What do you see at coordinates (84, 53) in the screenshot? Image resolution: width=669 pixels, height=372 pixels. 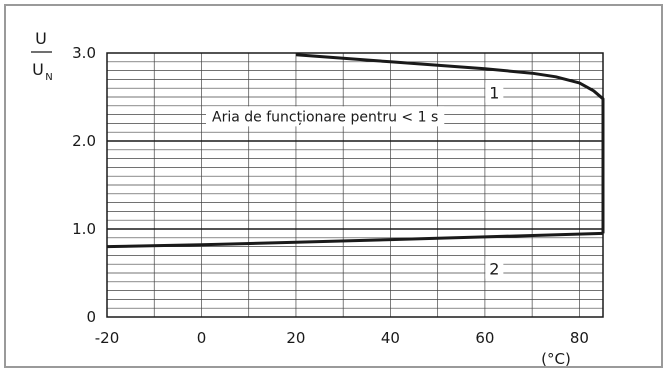 I see `y-tick-label: 3.0` at bounding box center [84, 53].